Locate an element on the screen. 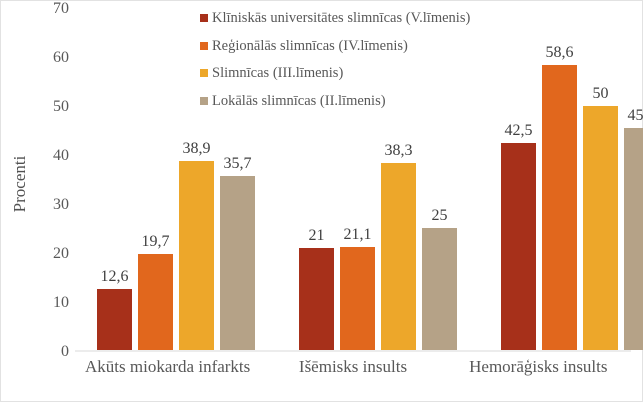 The height and width of the screenshot is (402, 643). bar-value-label: 45,5 is located at coordinates (635, 116).